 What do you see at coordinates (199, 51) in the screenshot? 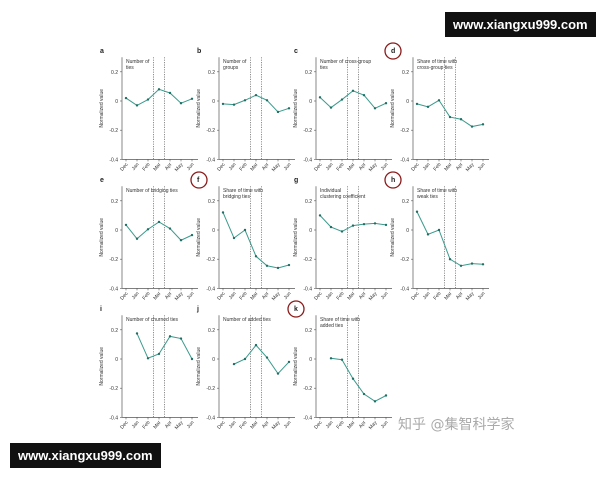
I see `panel-letter: b` at bounding box center [199, 51].